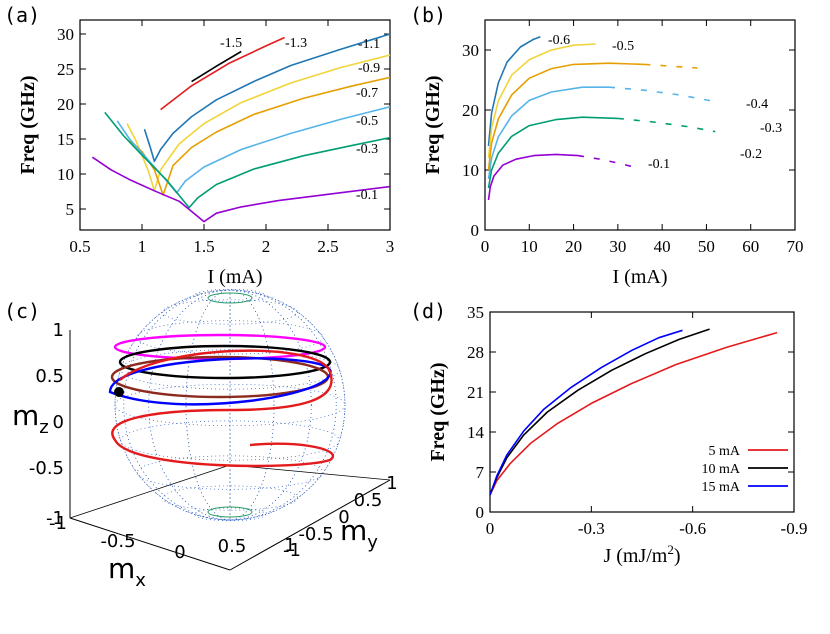 This screenshot has width=830, height=634. What do you see at coordinates (235, 277) in the screenshot?
I see `x-axis-label-a: I (mA)` at bounding box center [235, 277].